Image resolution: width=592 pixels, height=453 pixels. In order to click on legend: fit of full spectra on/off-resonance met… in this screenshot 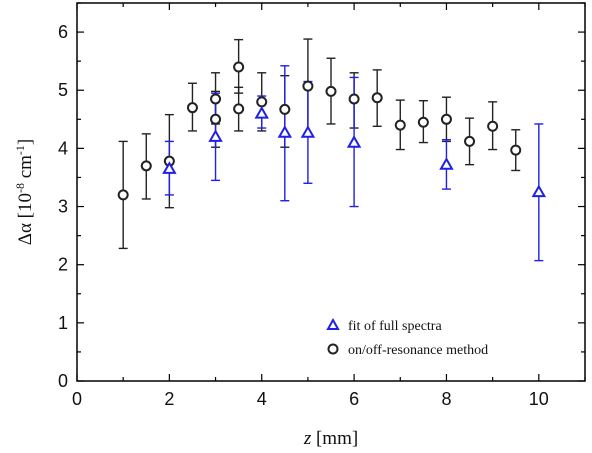, I will do `click(407, 337)`.